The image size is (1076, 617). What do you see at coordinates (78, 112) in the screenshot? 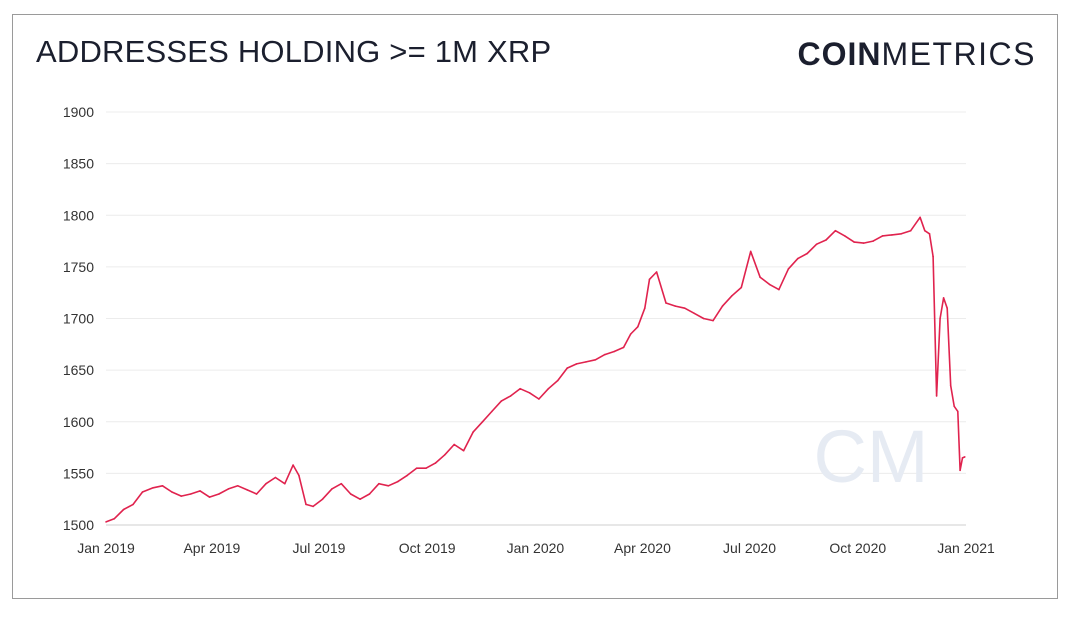
I see `y-tick-label: 1900` at bounding box center [78, 112].